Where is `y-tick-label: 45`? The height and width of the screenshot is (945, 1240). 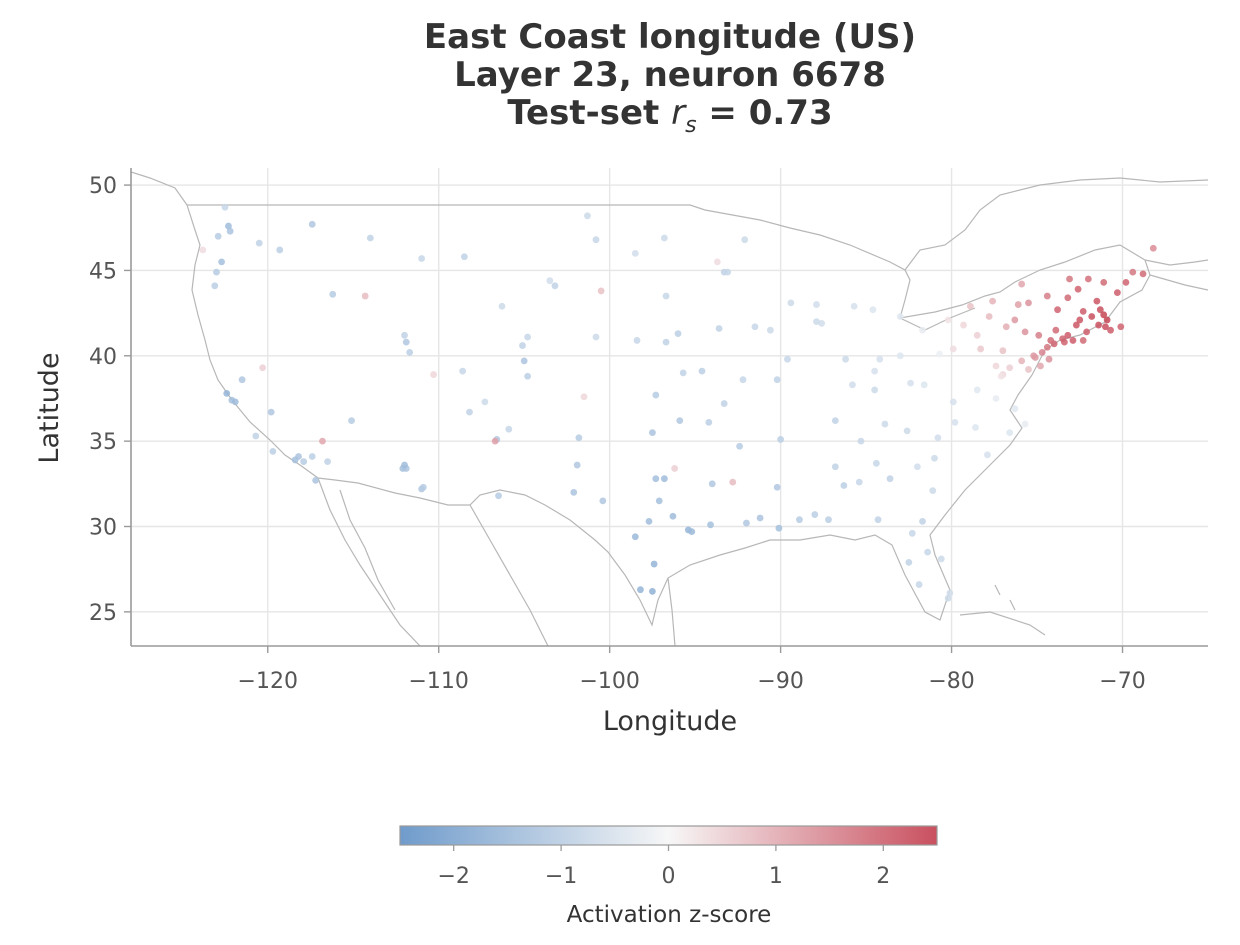
y-tick-label: 45 is located at coordinates (103, 271).